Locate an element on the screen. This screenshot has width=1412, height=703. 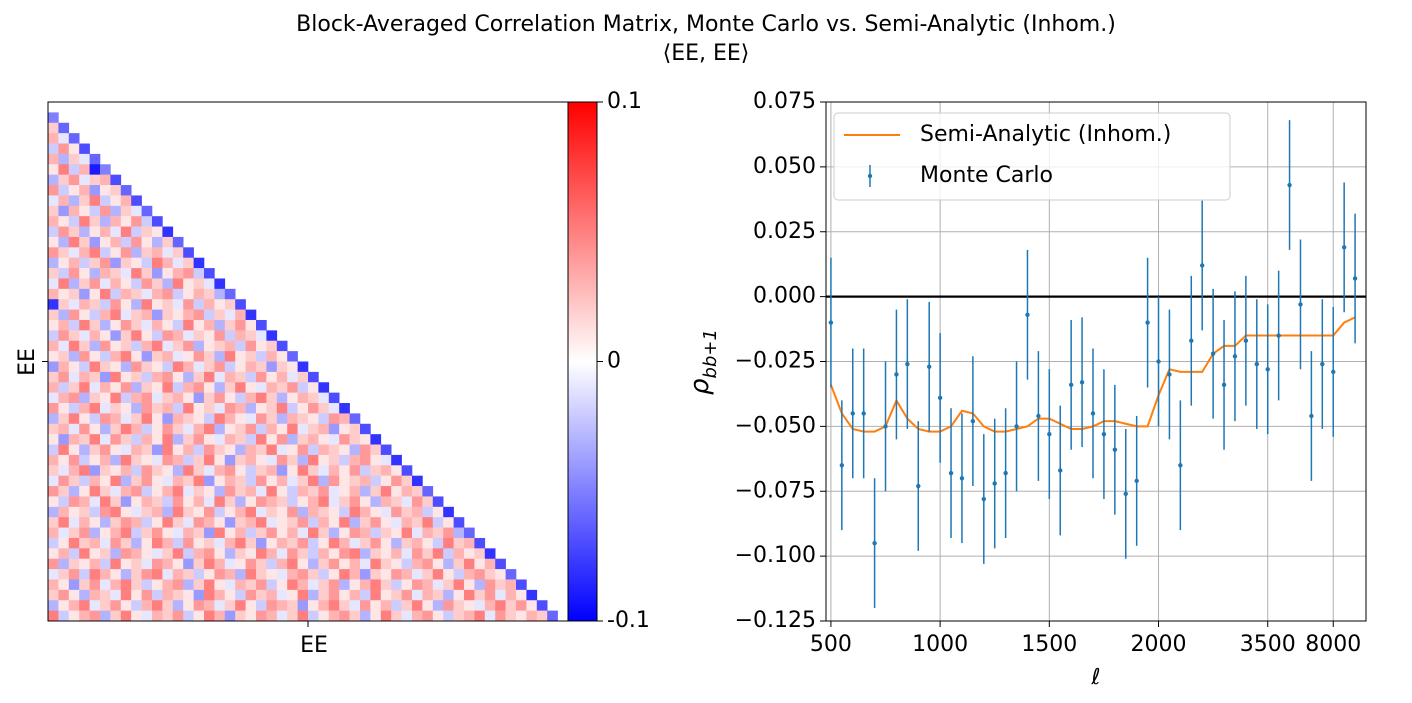
y-axis-label-subscript: bb+1 is located at coordinates (710, 353).